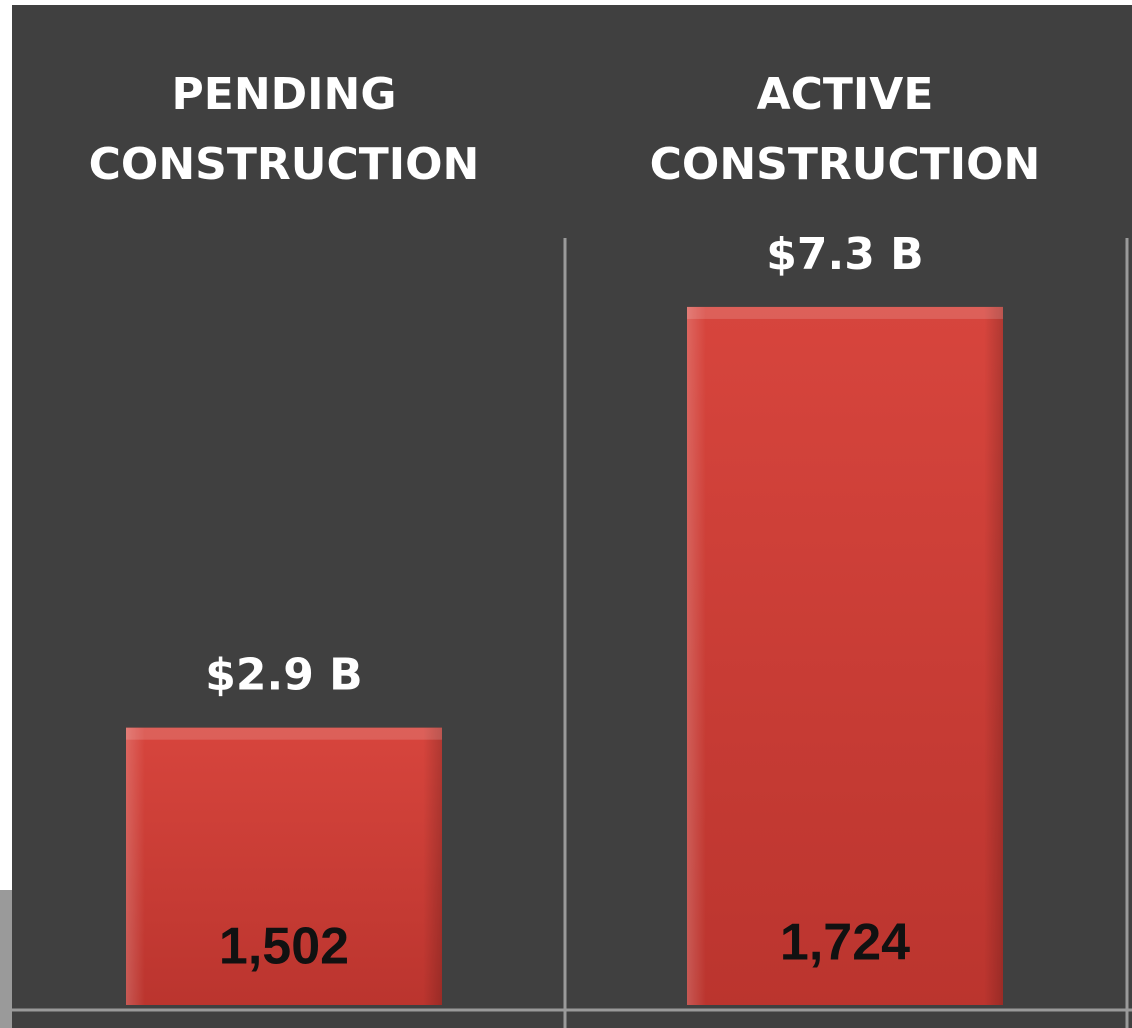 Image resolution: width=1132 pixels, height=1028 pixels. Describe the element at coordinates (283, 675) in the screenshot. I see `value-label: $2.9 B` at that location.